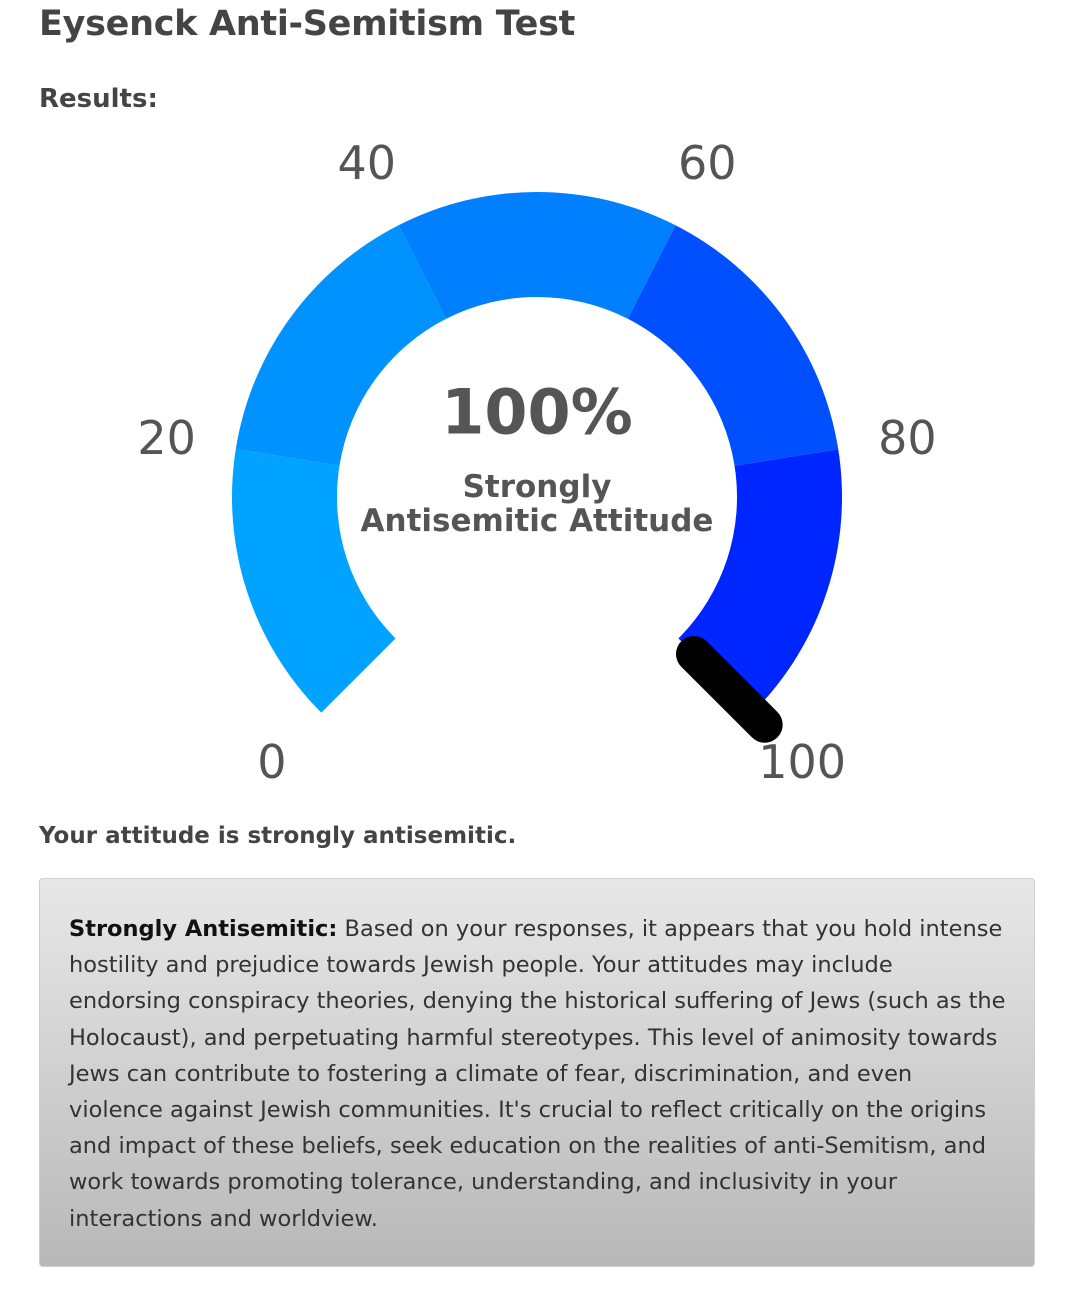 This screenshot has width=1075, height=1312. Describe the element at coordinates (537, 412) in the screenshot. I see `gauge-value: 100%` at that location.